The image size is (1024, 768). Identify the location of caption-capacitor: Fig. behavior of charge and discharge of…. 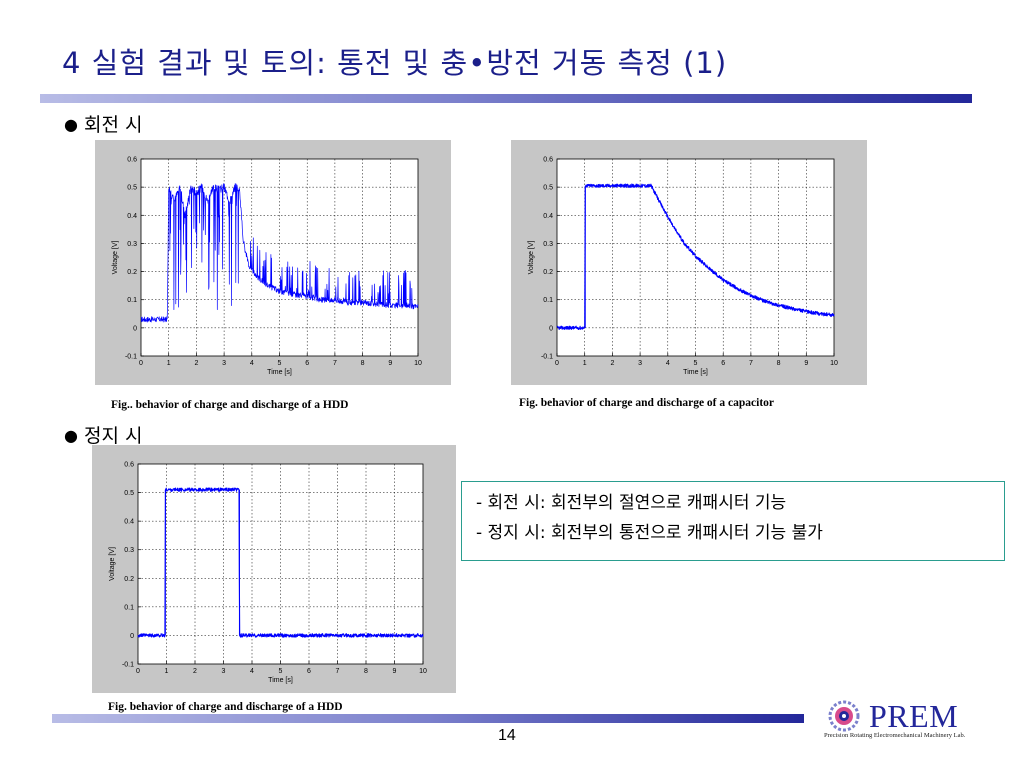
(646, 403).